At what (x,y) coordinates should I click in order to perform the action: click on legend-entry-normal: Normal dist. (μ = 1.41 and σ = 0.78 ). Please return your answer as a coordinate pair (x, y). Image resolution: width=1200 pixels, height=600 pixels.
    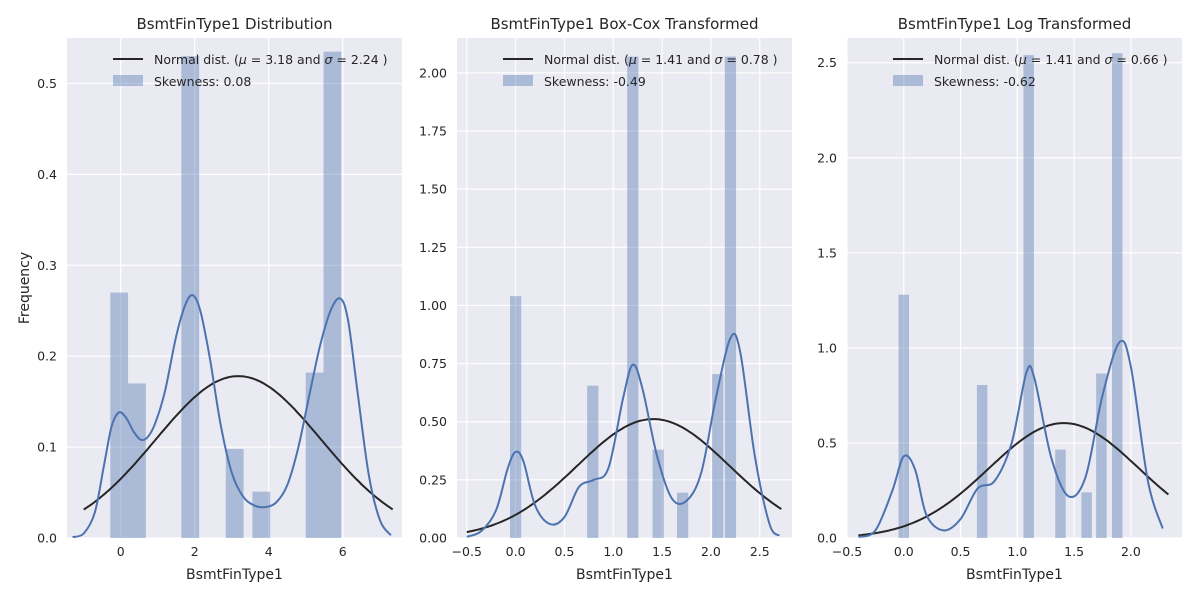
    Looking at the image, I should click on (661, 59).